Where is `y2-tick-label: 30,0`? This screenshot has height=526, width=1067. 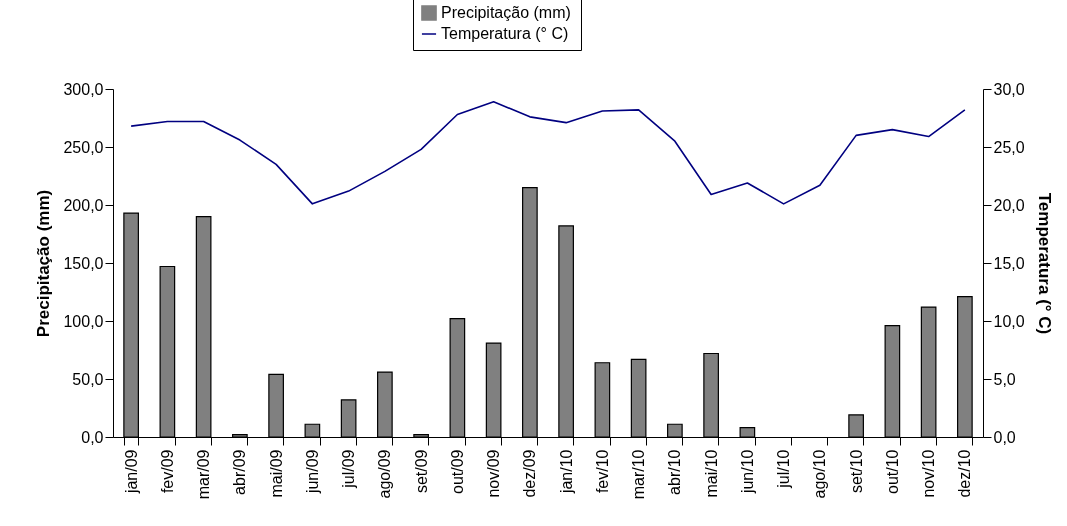 y2-tick-label: 30,0 is located at coordinates (1009, 89).